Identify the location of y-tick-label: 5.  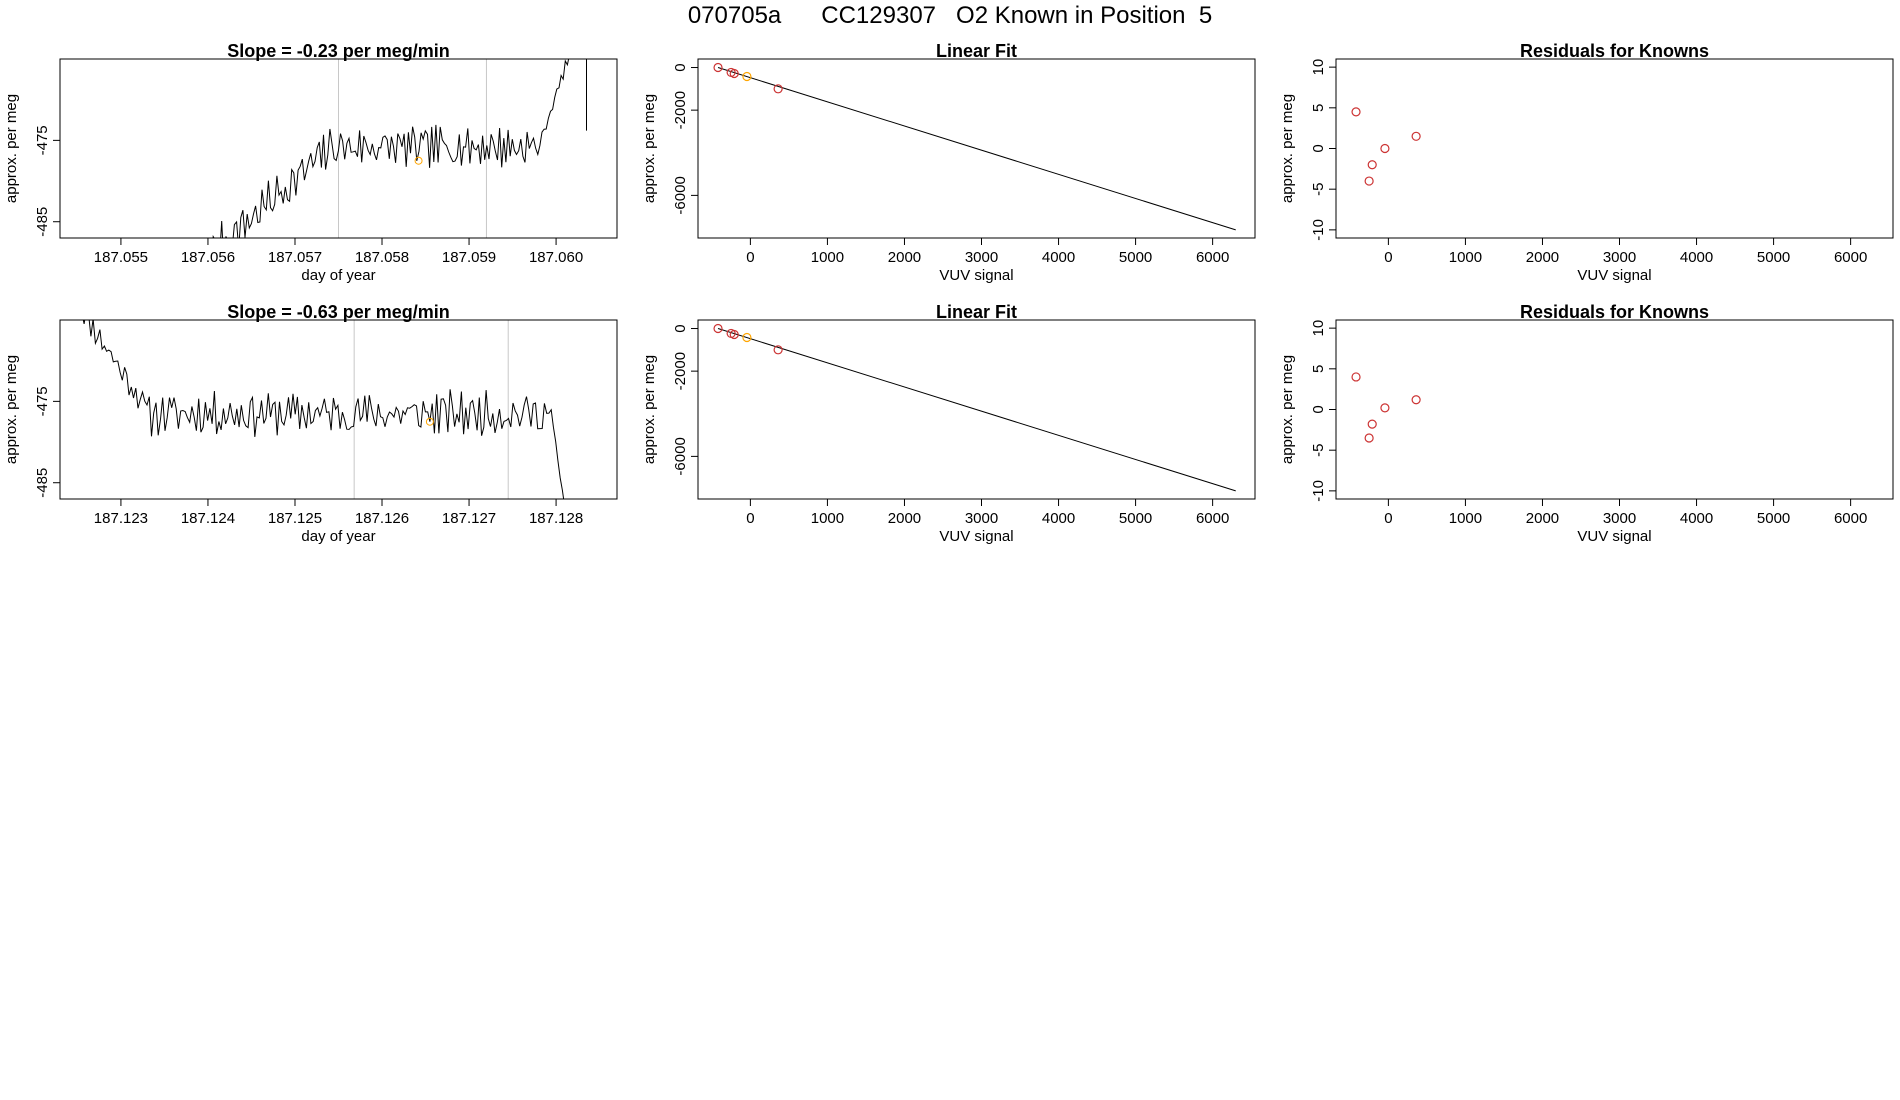
(1318, 369).